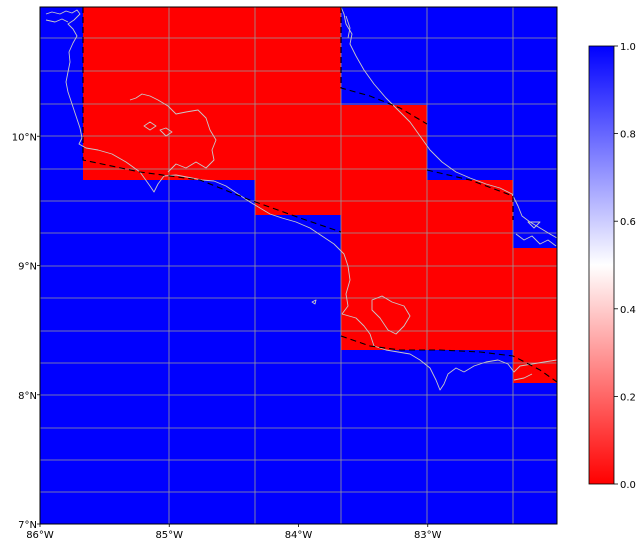  Describe the element at coordinates (601, 265) in the screenshot. I see `colorbar-gradient` at that location.